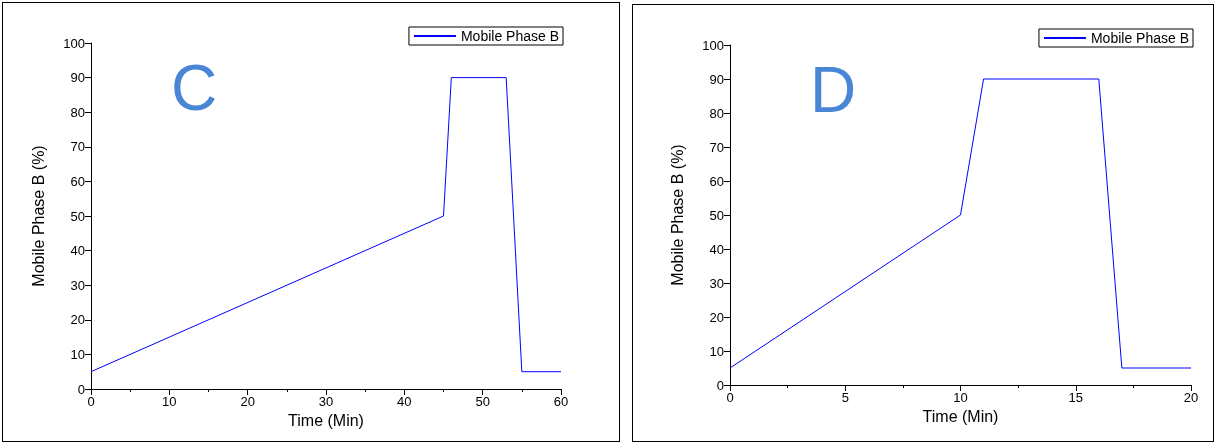 Image resolution: width=1217 pixels, height=445 pixels. Describe the element at coordinates (326, 401) in the screenshot. I see `x-tick-label: 30` at that location.